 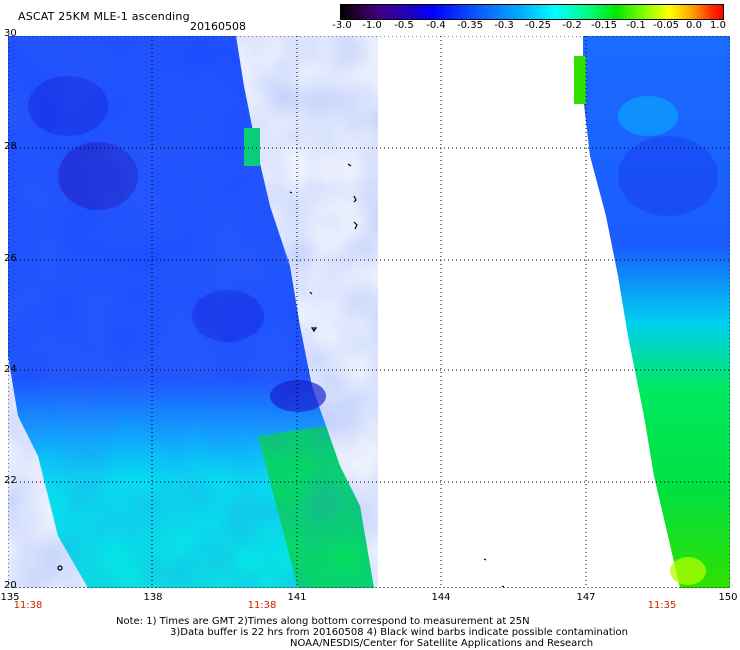 I want to click on longitude-label: 144, so click(x=441, y=597).